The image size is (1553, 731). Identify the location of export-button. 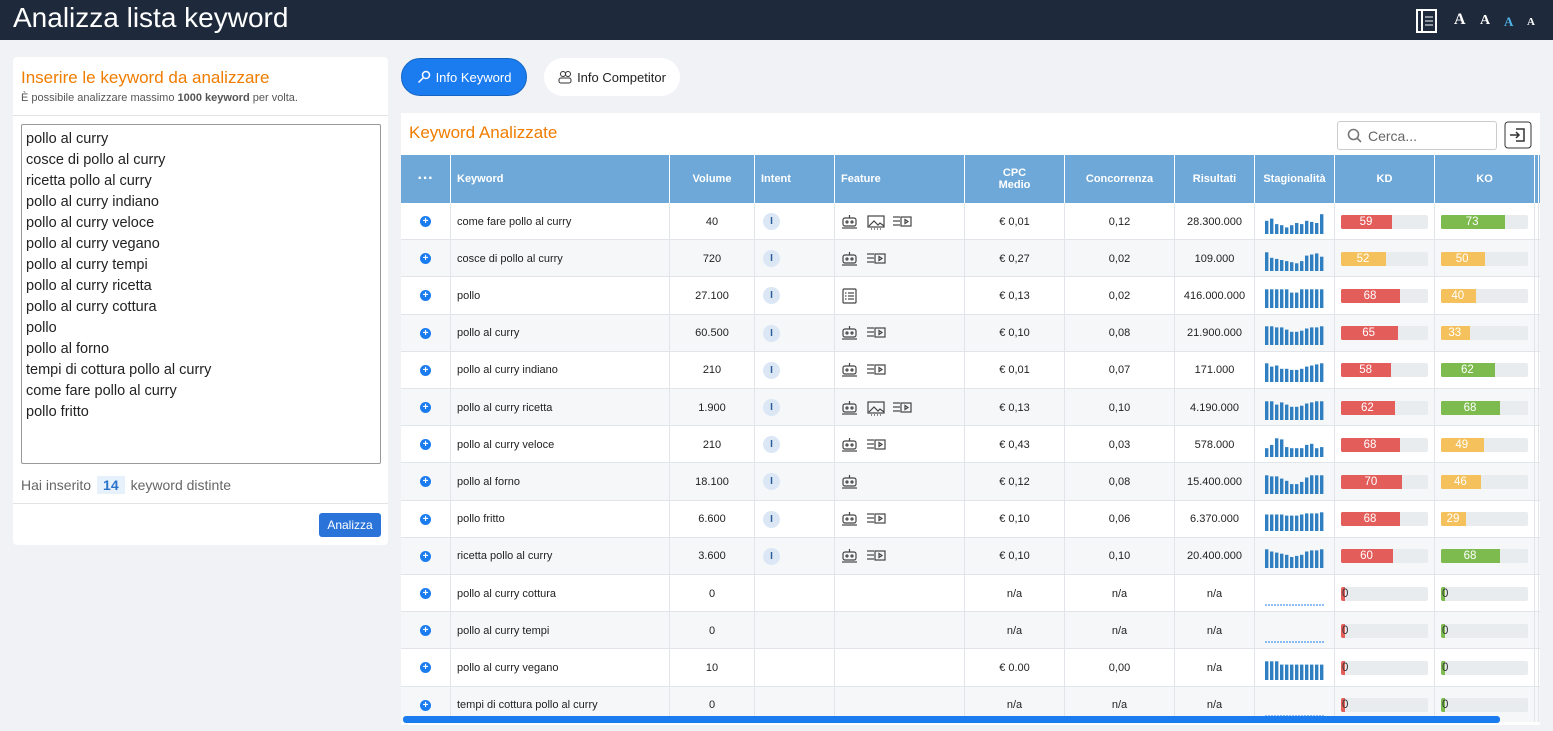
(1518, 135).